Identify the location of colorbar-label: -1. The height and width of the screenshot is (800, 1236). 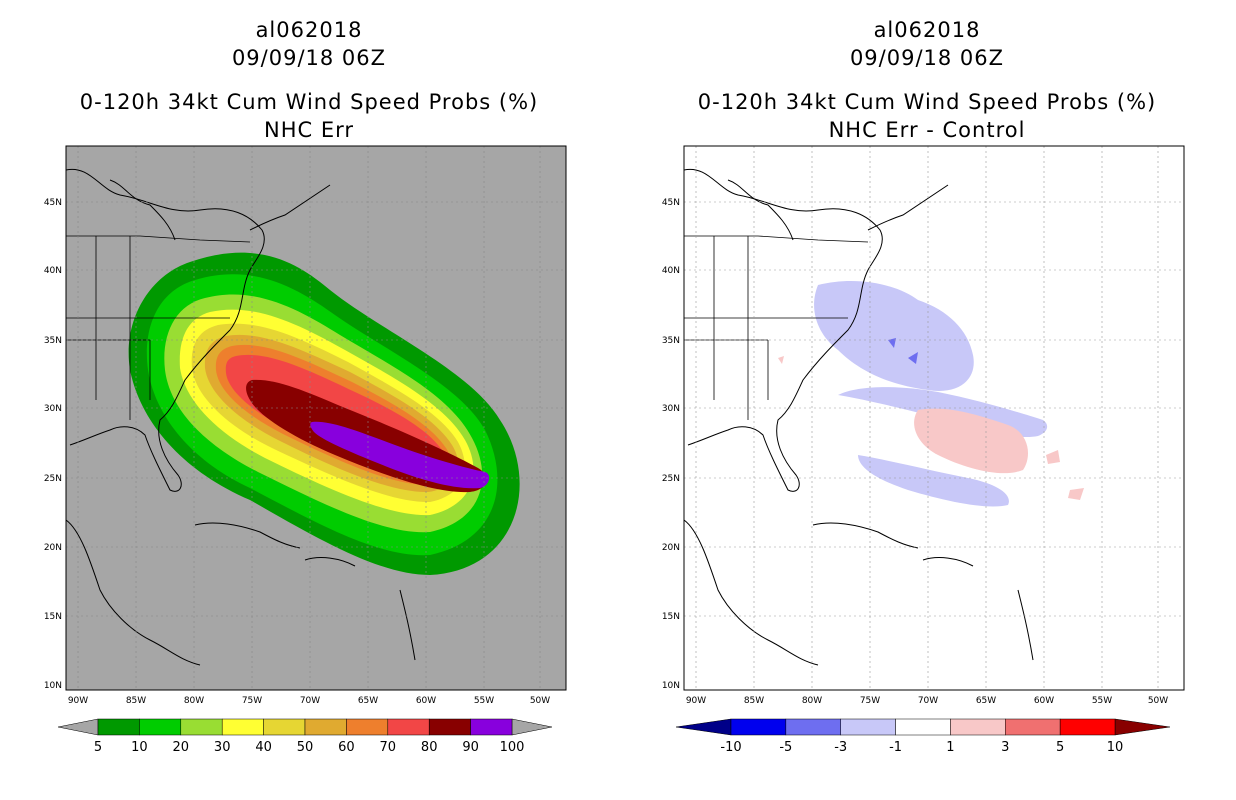
(895, 747).